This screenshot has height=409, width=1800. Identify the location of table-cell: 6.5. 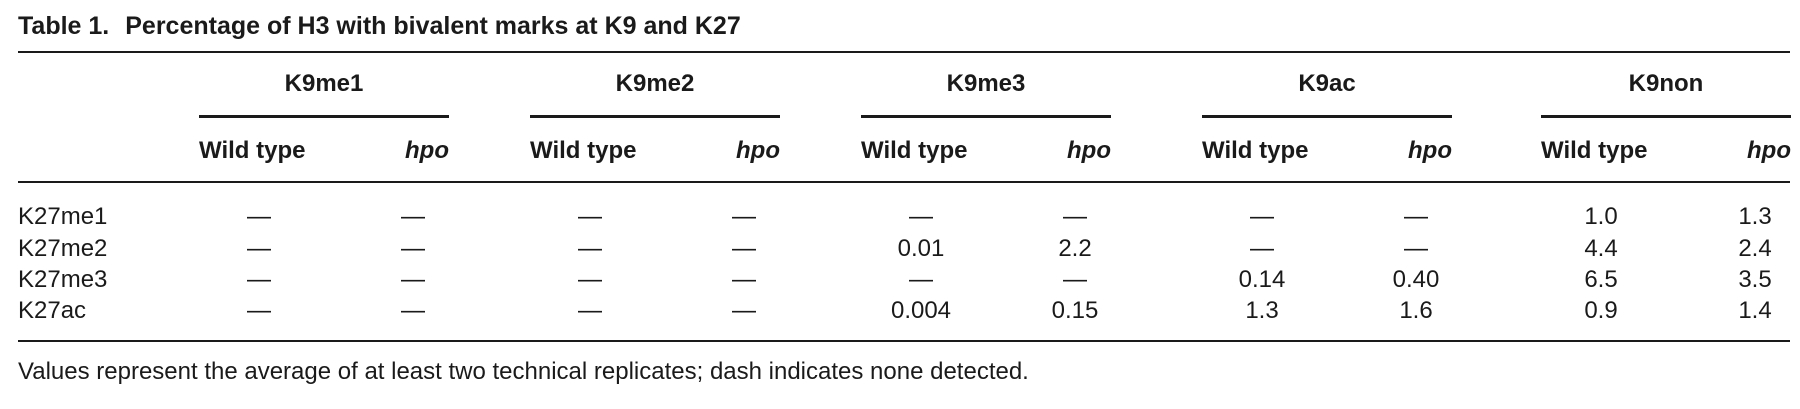
(1601, 279).